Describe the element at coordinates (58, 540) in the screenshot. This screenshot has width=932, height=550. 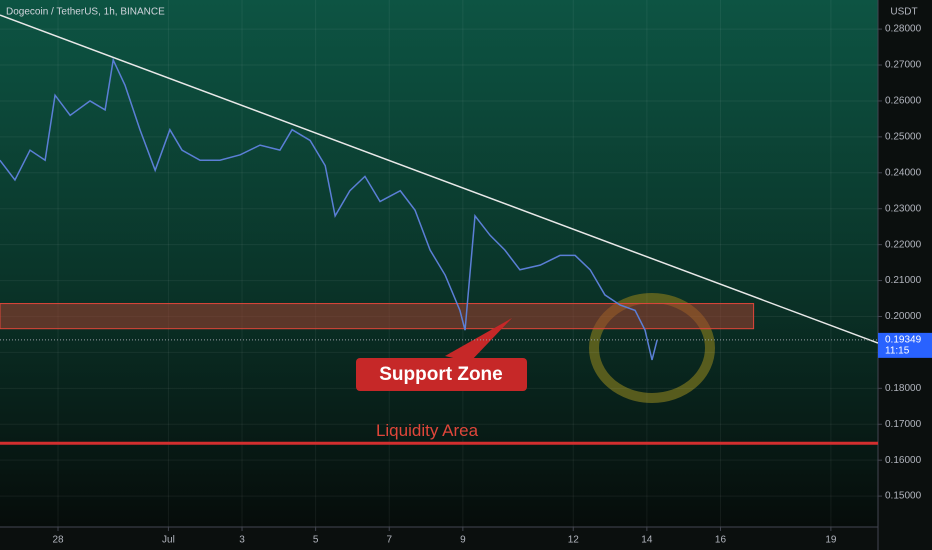
I see `x-tick-label: 28` at that location.